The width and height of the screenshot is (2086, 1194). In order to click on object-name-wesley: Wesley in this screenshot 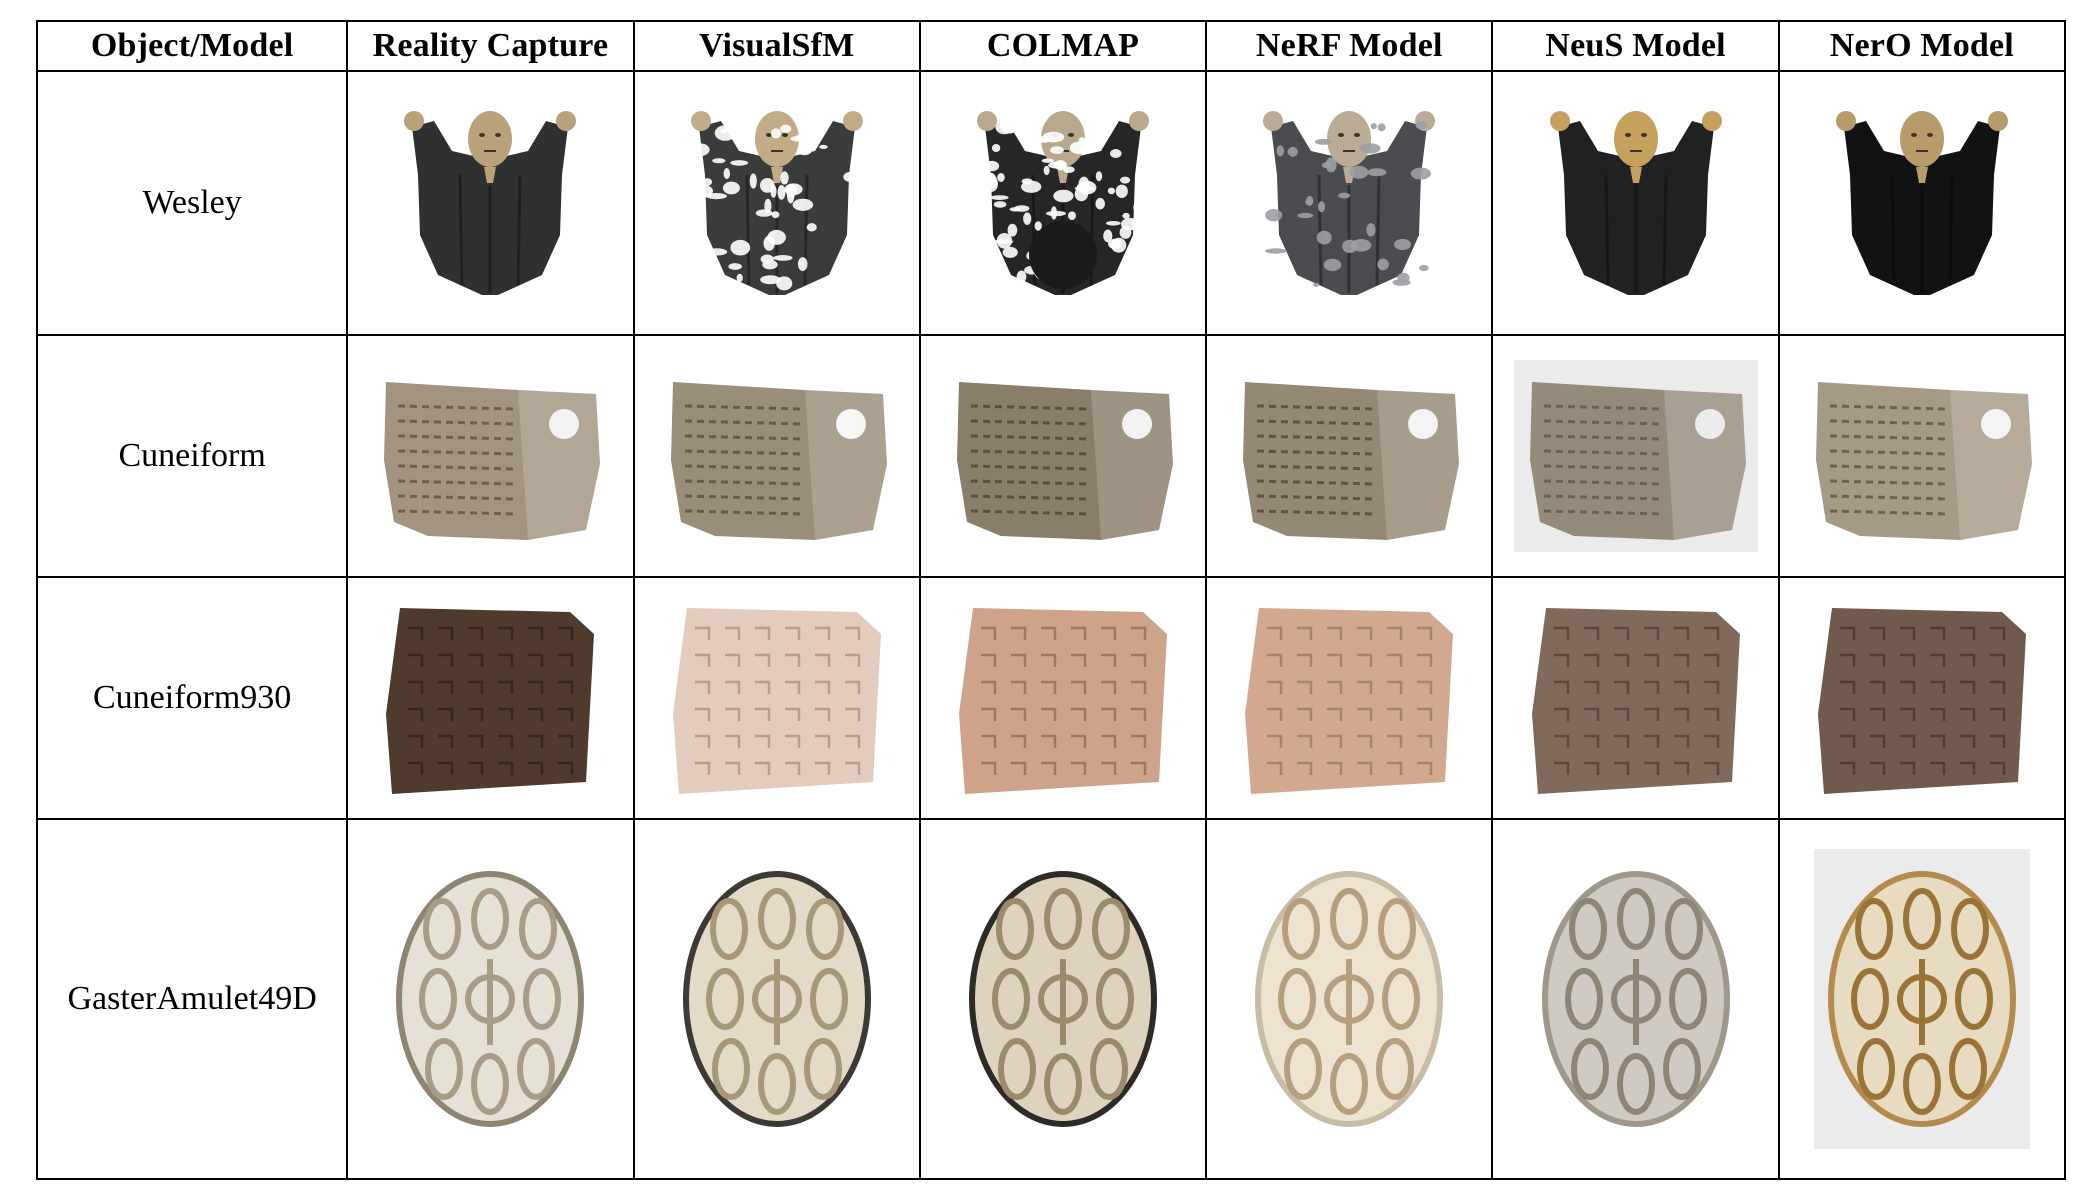, I will do `click(192, 203)`.